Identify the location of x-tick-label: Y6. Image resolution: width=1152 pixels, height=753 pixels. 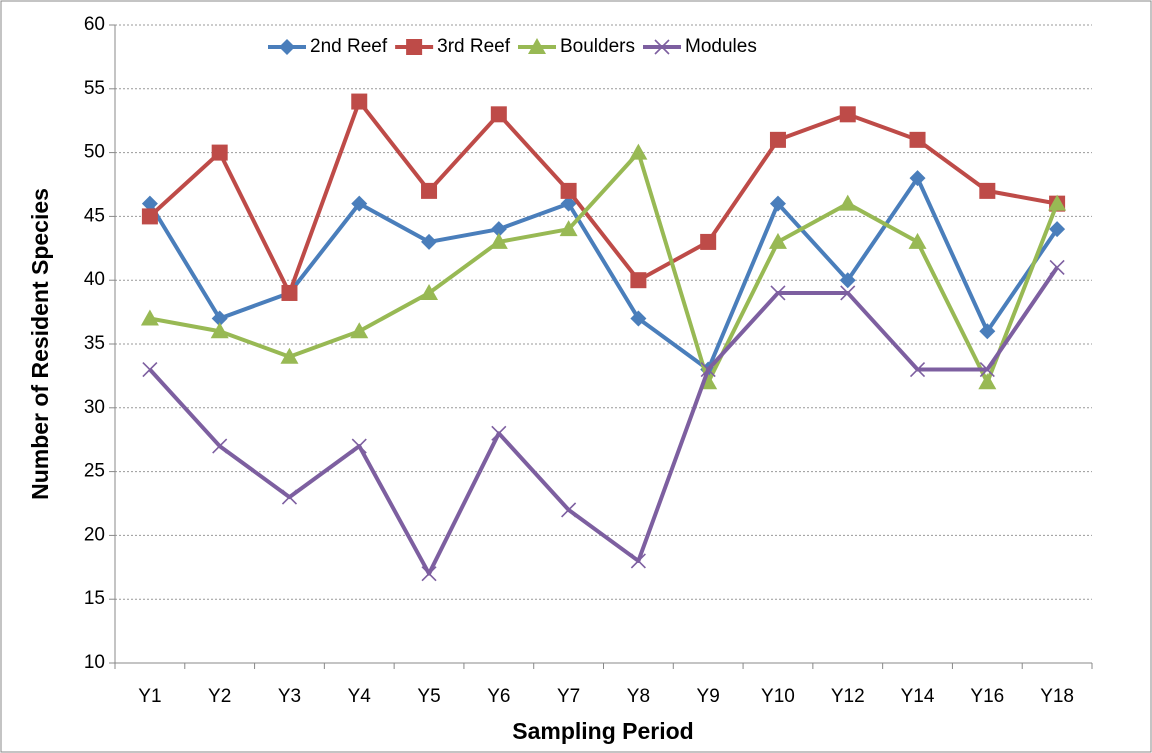
(498, 696).